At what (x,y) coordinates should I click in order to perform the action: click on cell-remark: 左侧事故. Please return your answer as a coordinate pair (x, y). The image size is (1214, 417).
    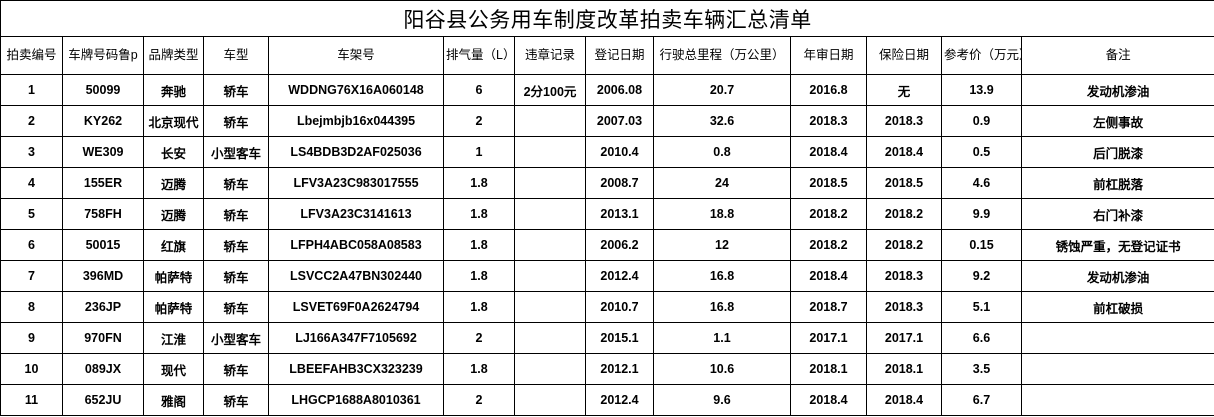
    Looking at the image, I should click on (1117, 121).